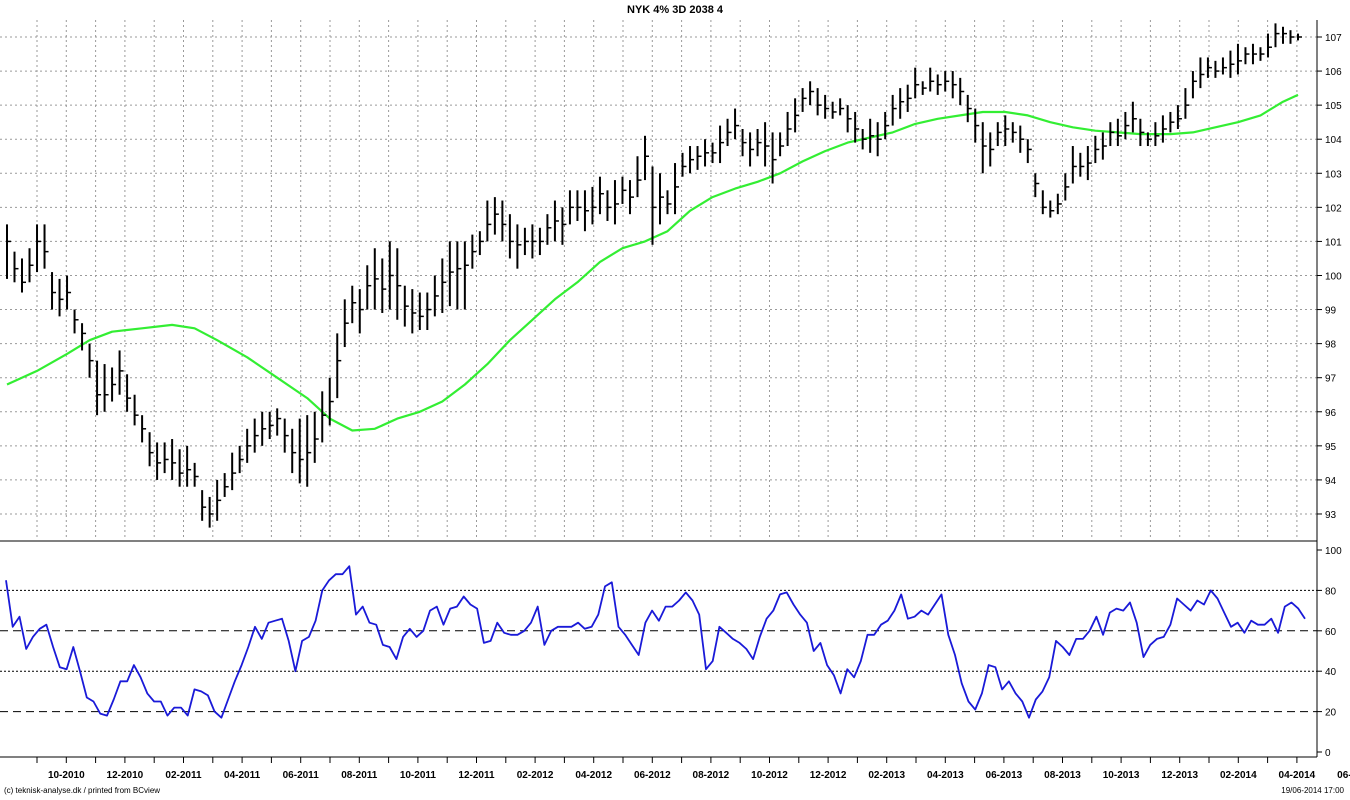 This screenshot has width=1350, height=800. I want to click on x-tick-label: 06-2011, so click(301, 775).